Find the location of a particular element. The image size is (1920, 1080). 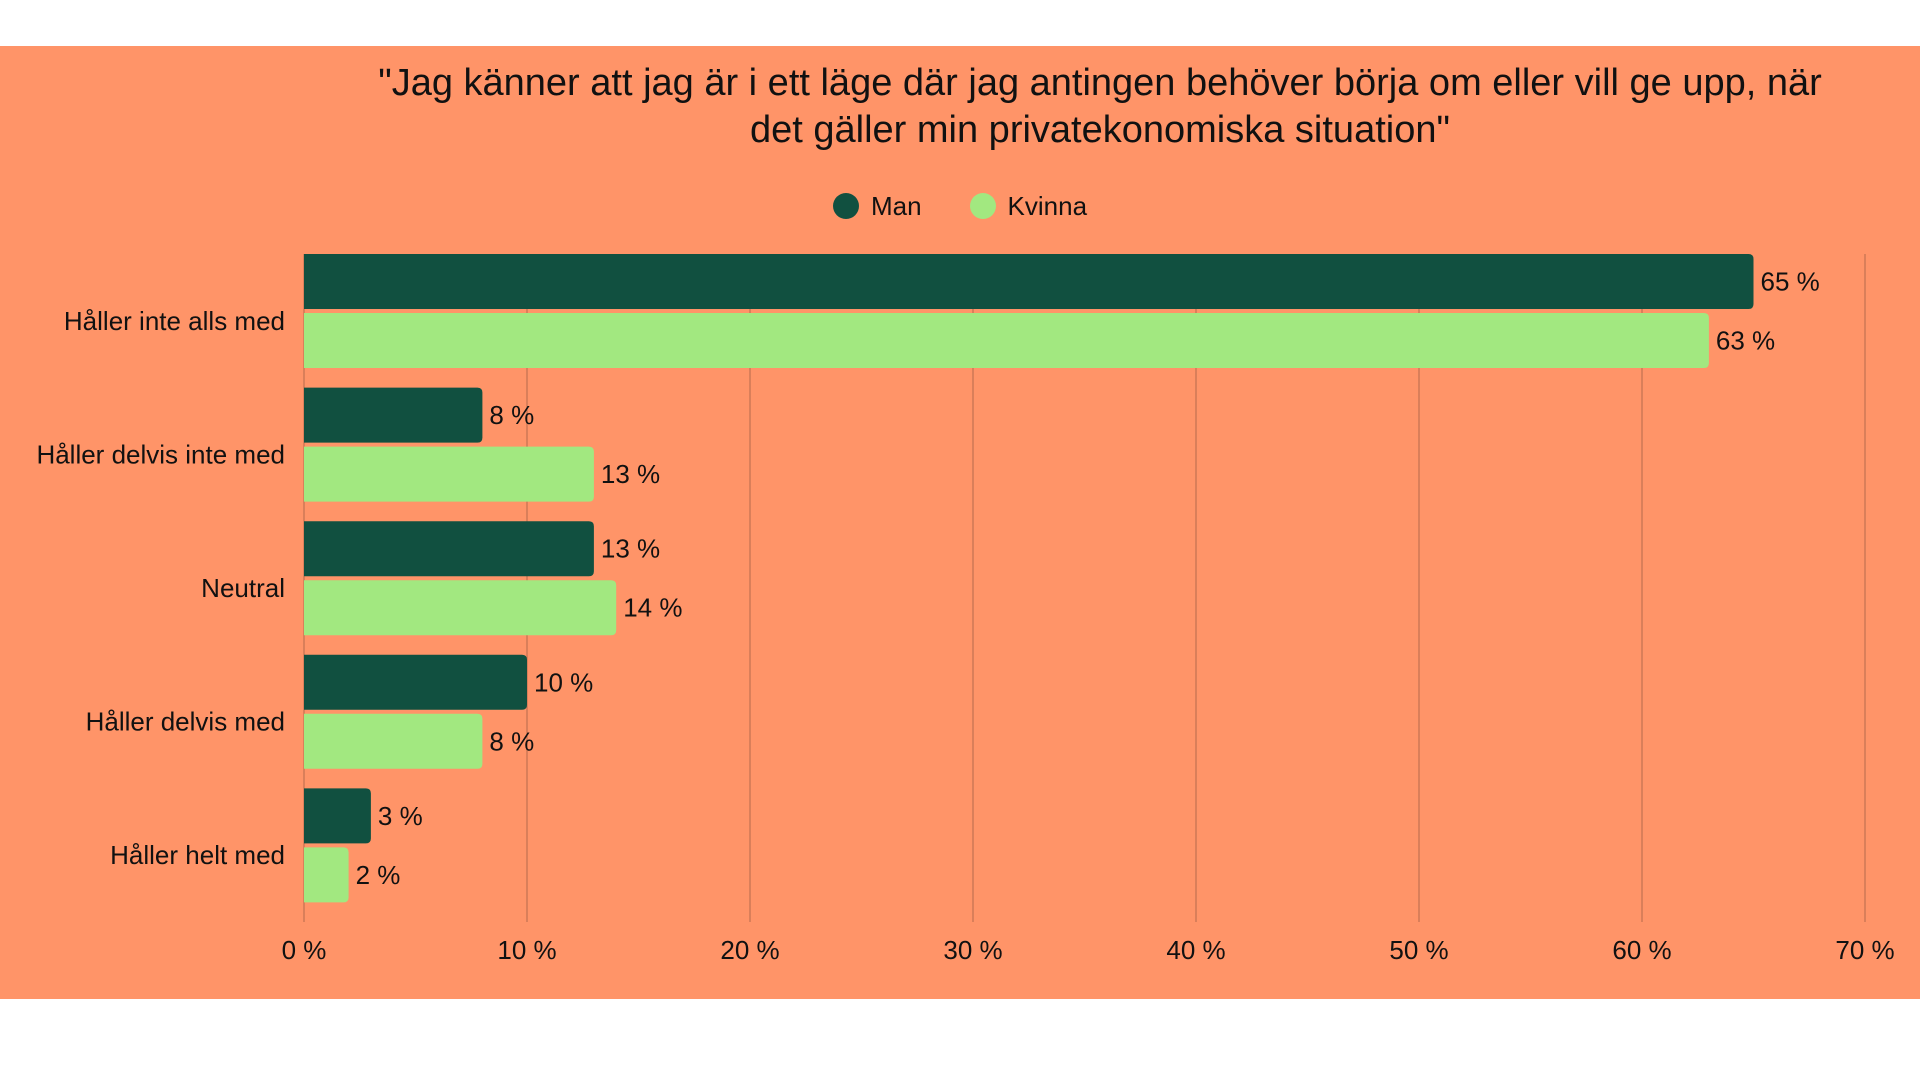

value-label-kvinna-4: 2 % is located at coordinates (378, 875).